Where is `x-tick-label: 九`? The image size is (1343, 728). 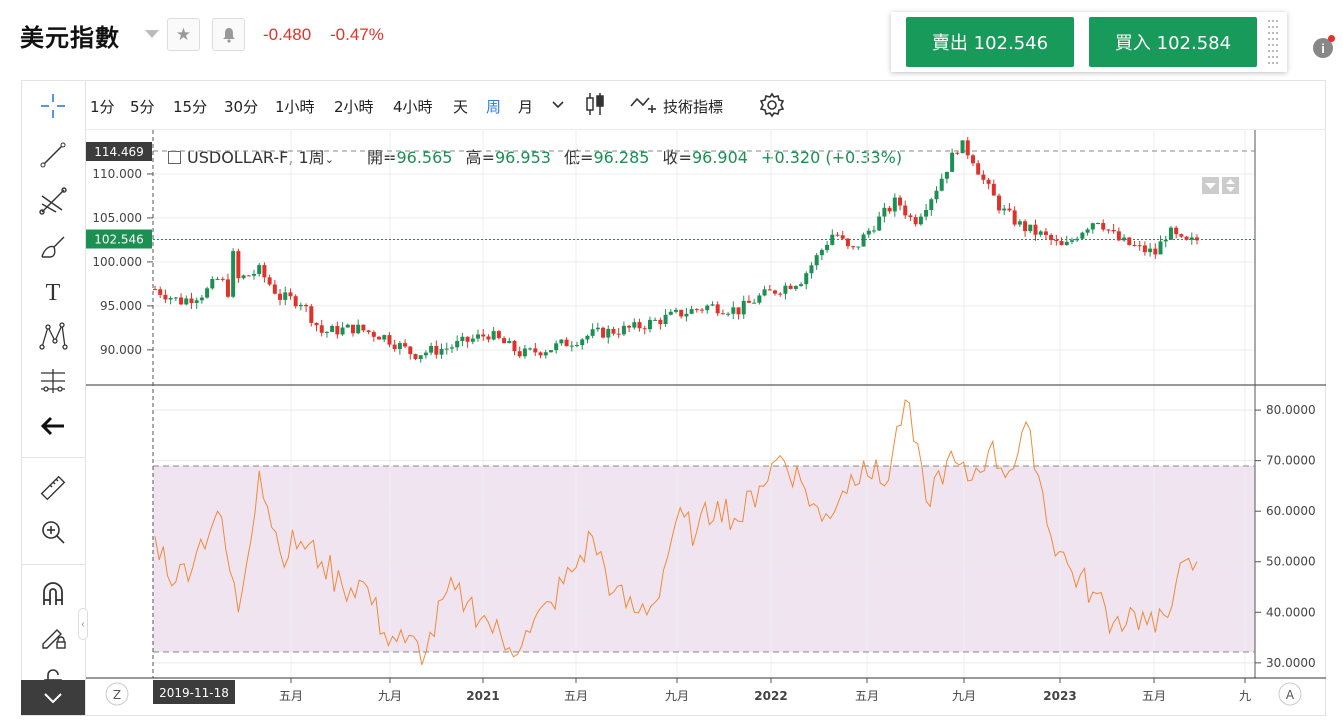
x-tick-label: 九 is located at coordinates (1245, 696).